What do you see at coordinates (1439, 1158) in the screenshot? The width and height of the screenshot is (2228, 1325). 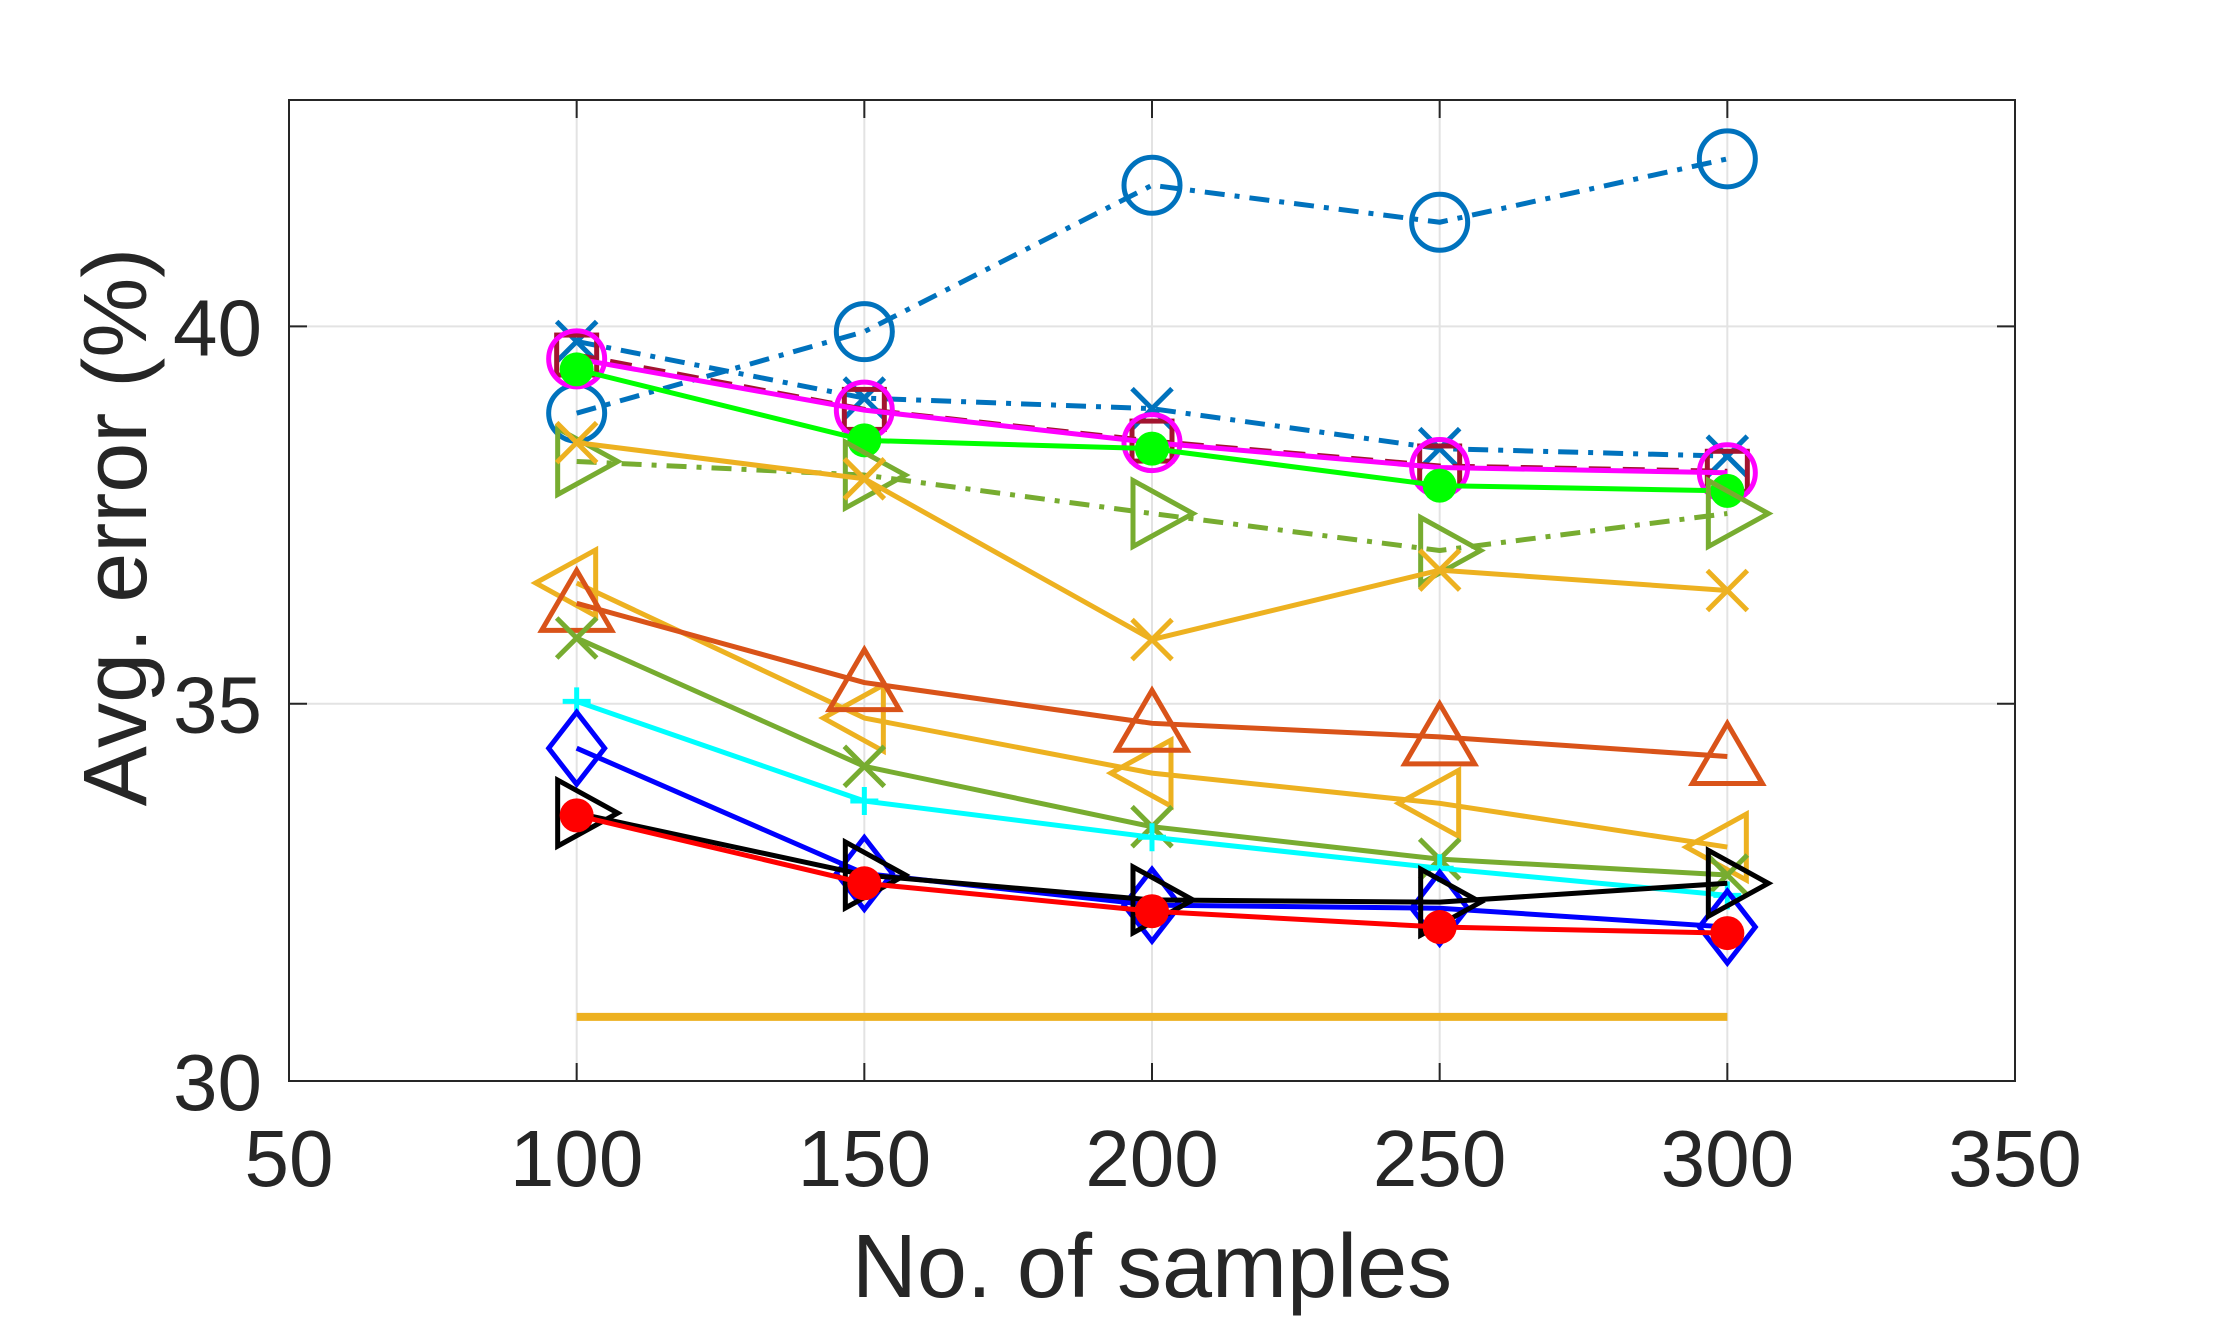 I see `x-tick-label: 250` at bounding box center [1439, 1158].